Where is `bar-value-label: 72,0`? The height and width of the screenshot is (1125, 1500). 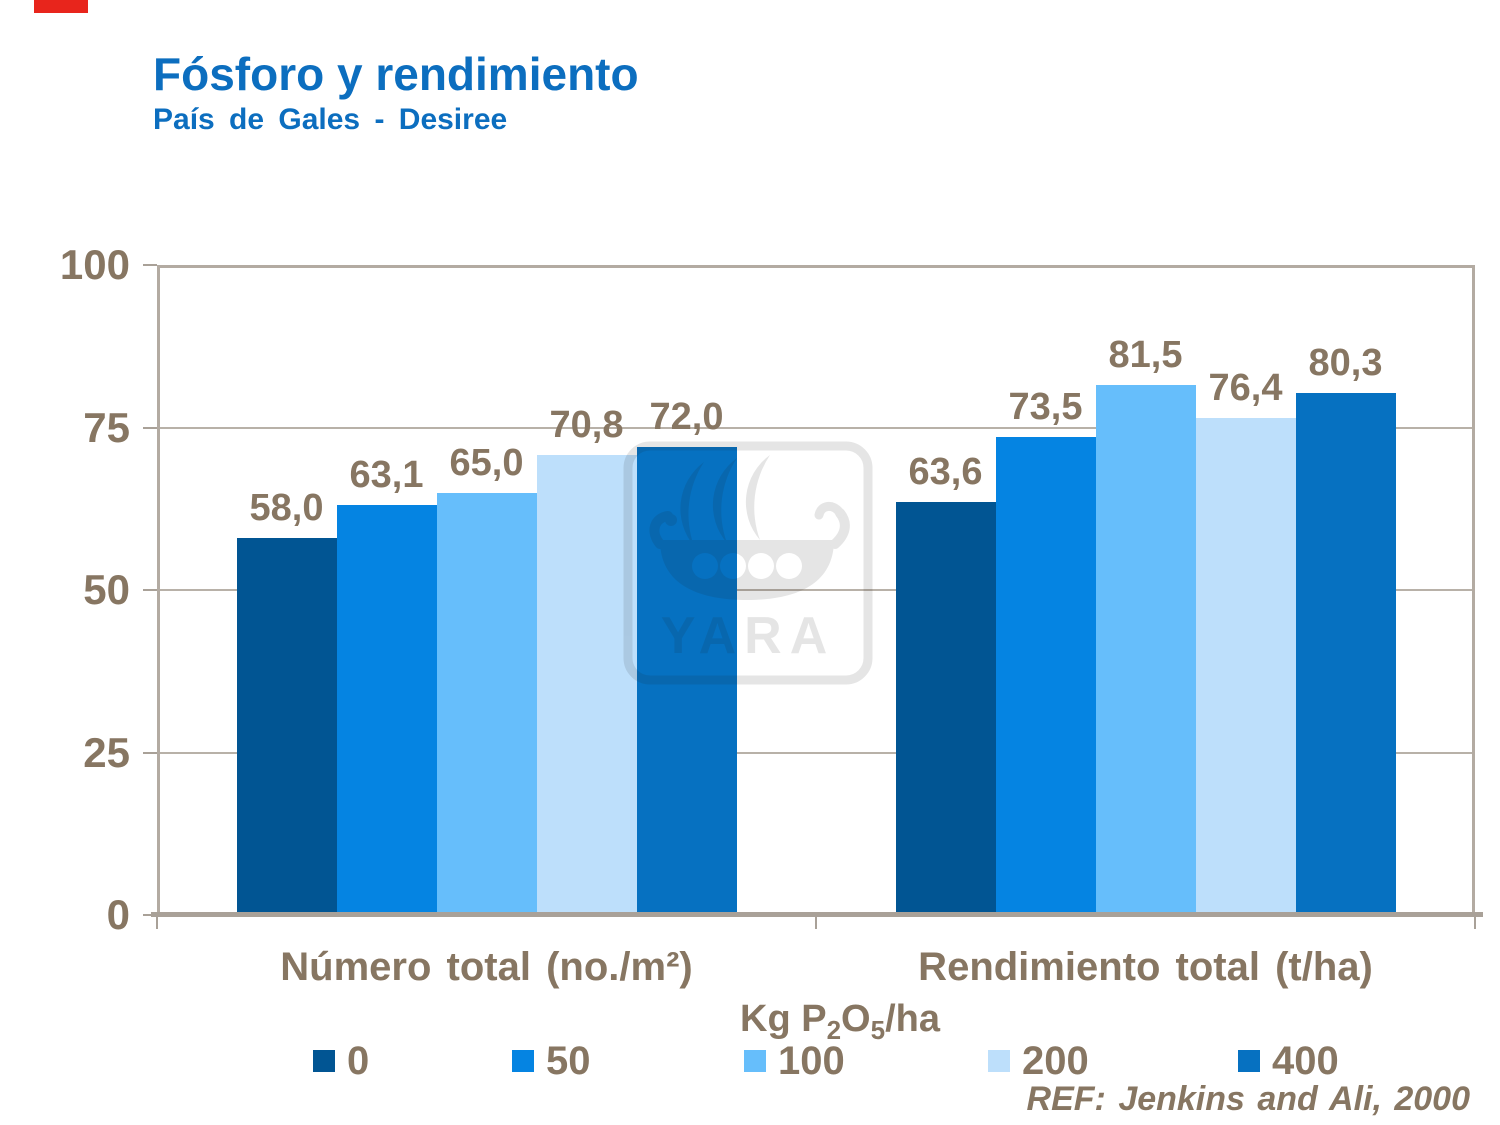
bar-value-label: 72,0 is located at coordinates (686, 417).